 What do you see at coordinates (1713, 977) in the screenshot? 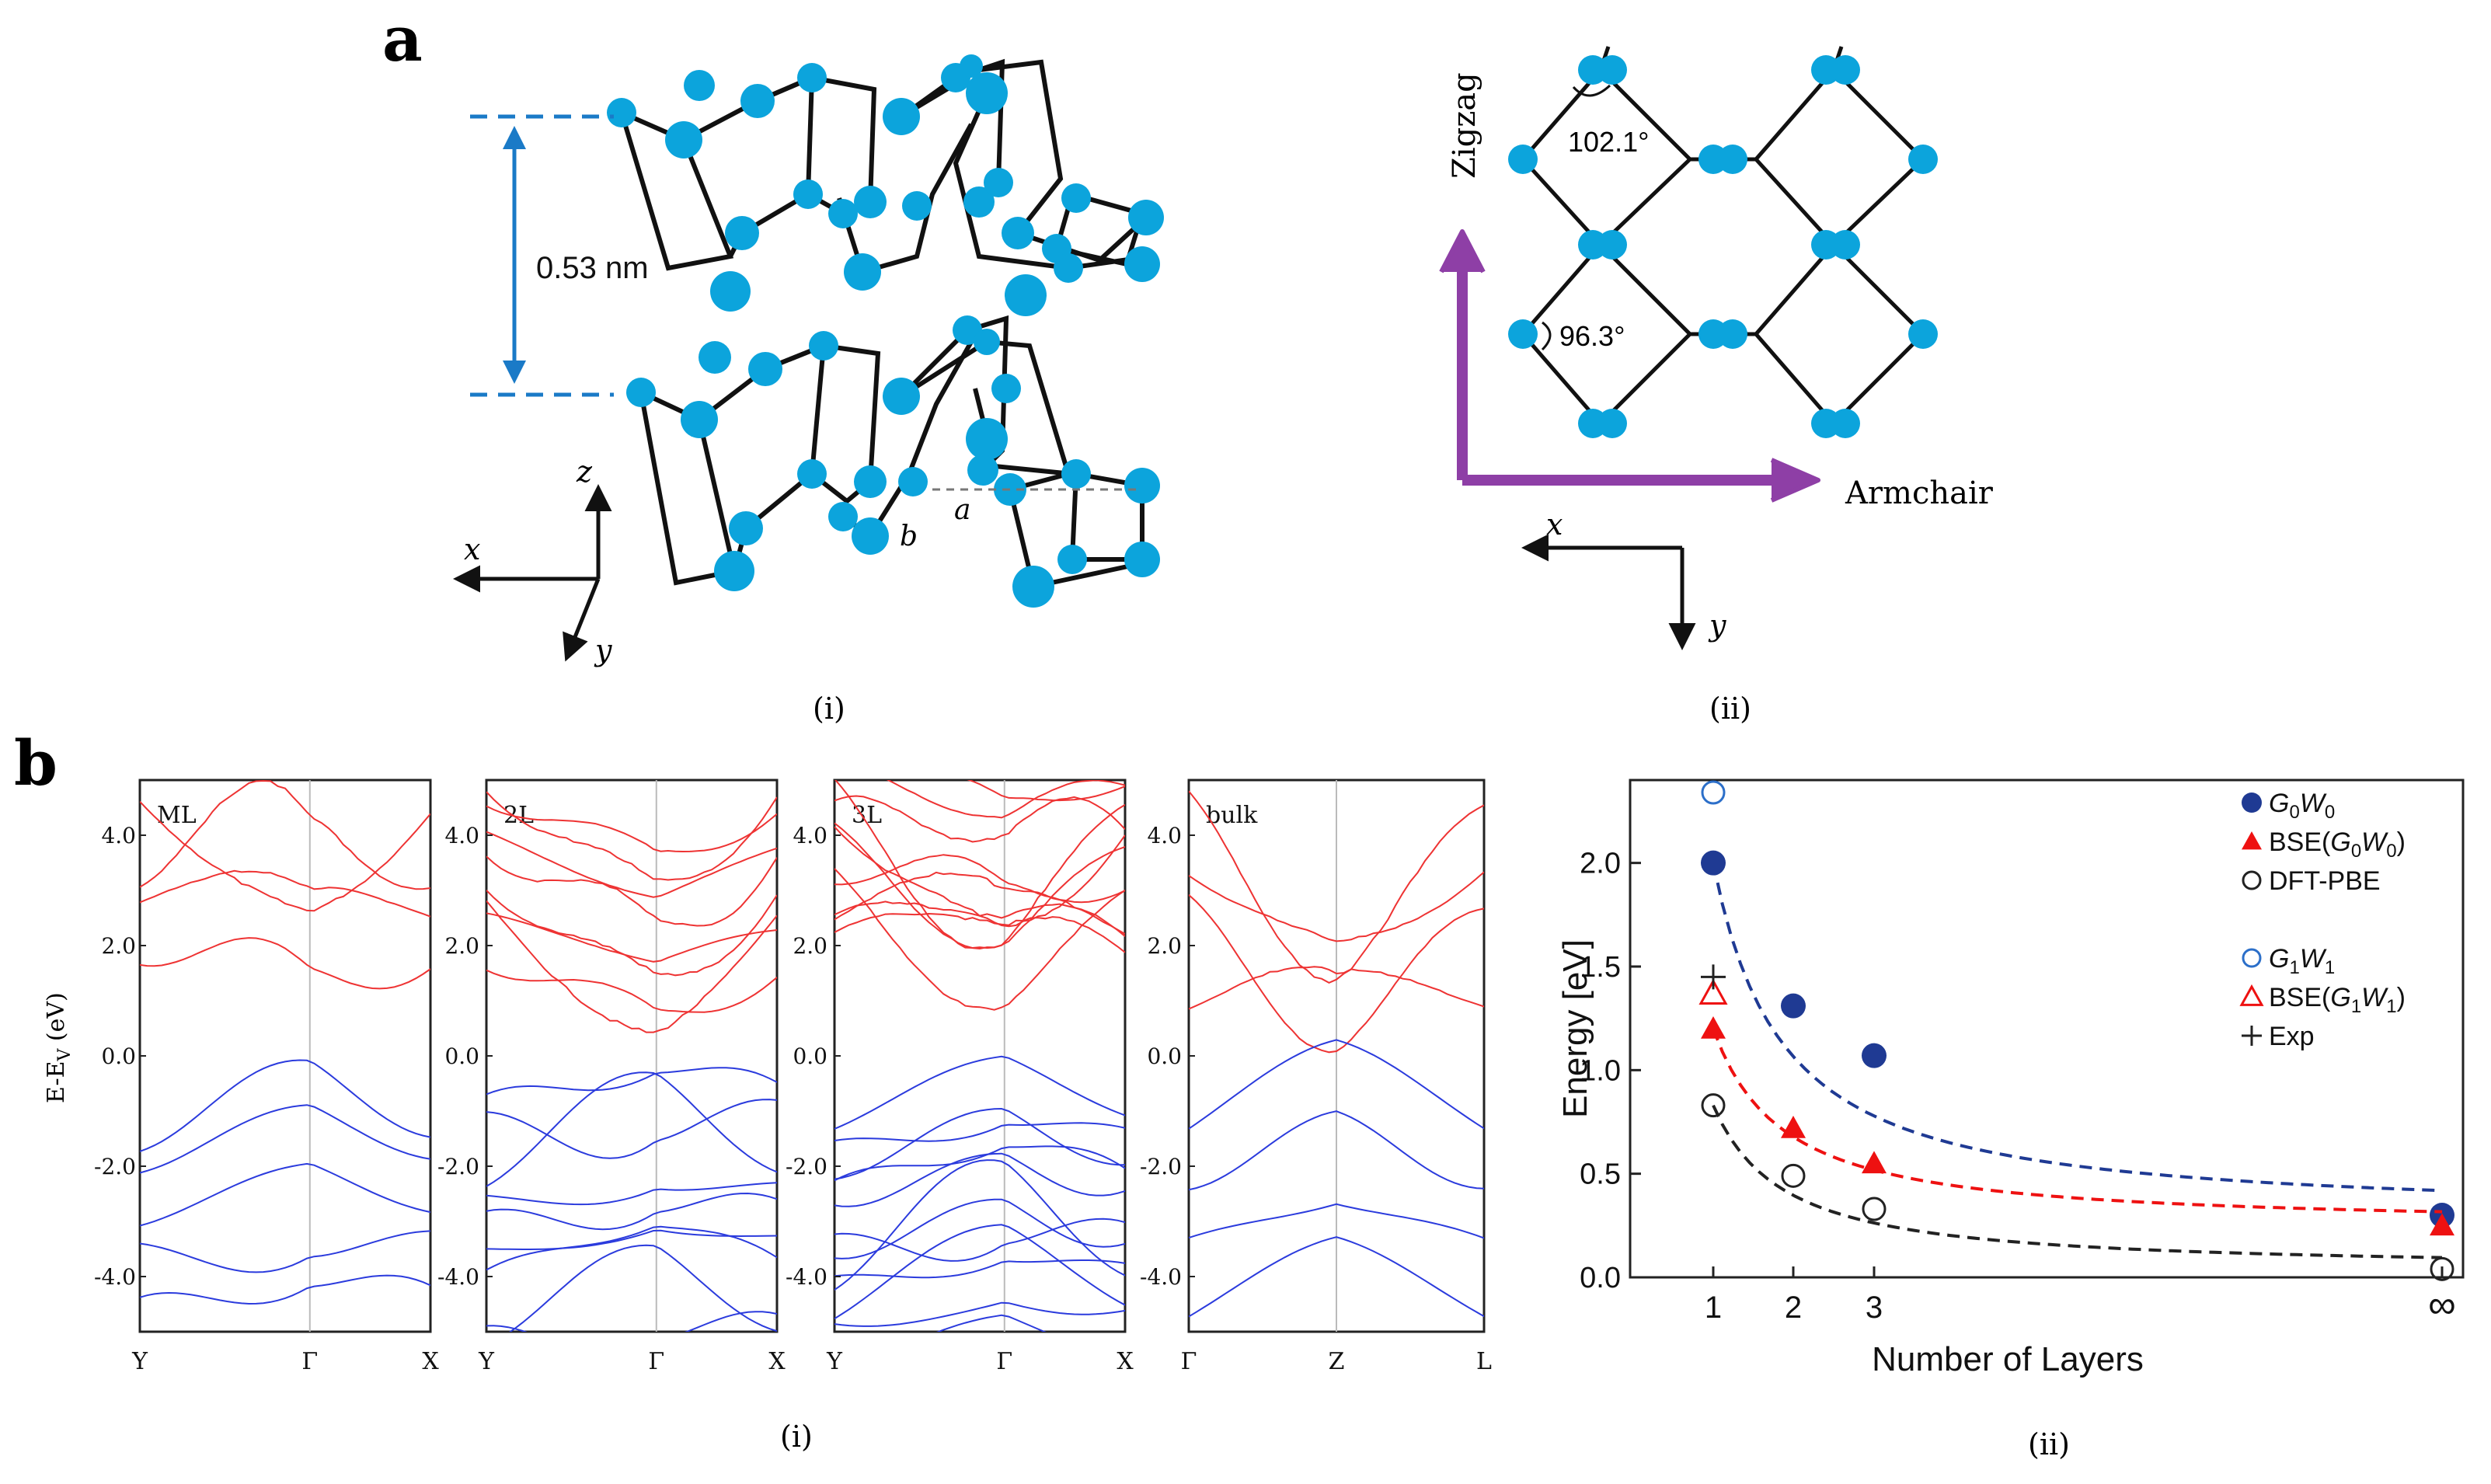
I see `data-point-Exp` at bounding box center [1713, 977].